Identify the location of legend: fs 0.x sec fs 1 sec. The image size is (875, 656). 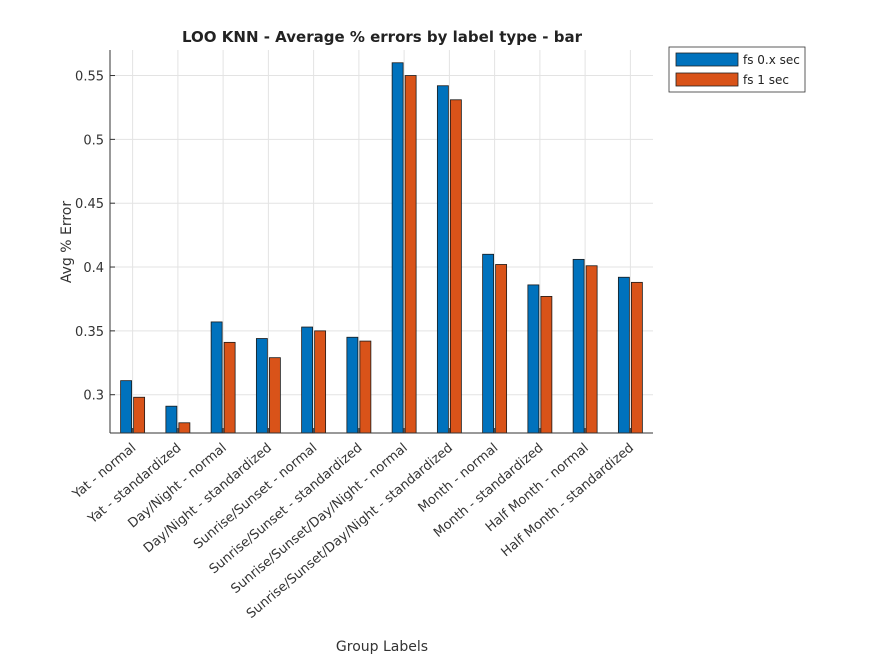
(737, 69).